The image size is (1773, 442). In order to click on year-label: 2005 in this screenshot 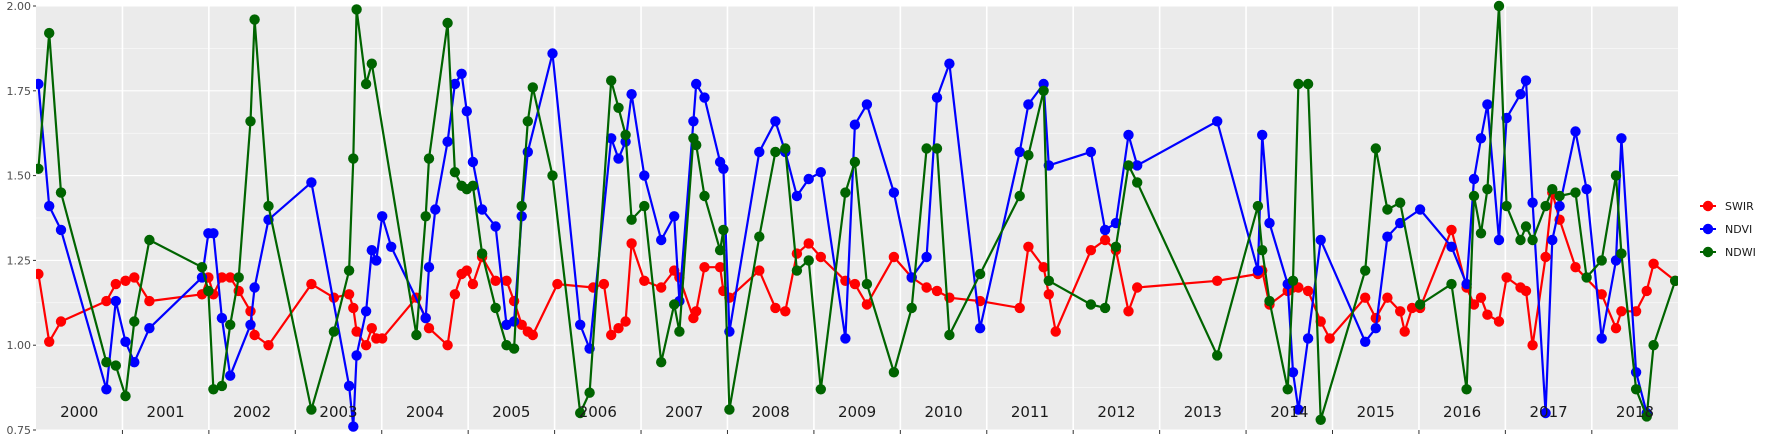, I will do `click(511, 412)`.